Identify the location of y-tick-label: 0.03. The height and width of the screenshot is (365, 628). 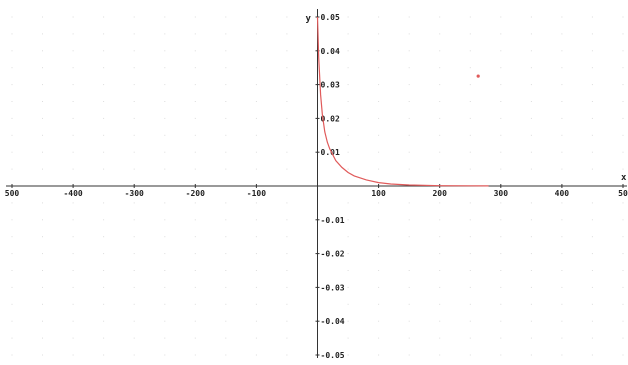
(330, 85).